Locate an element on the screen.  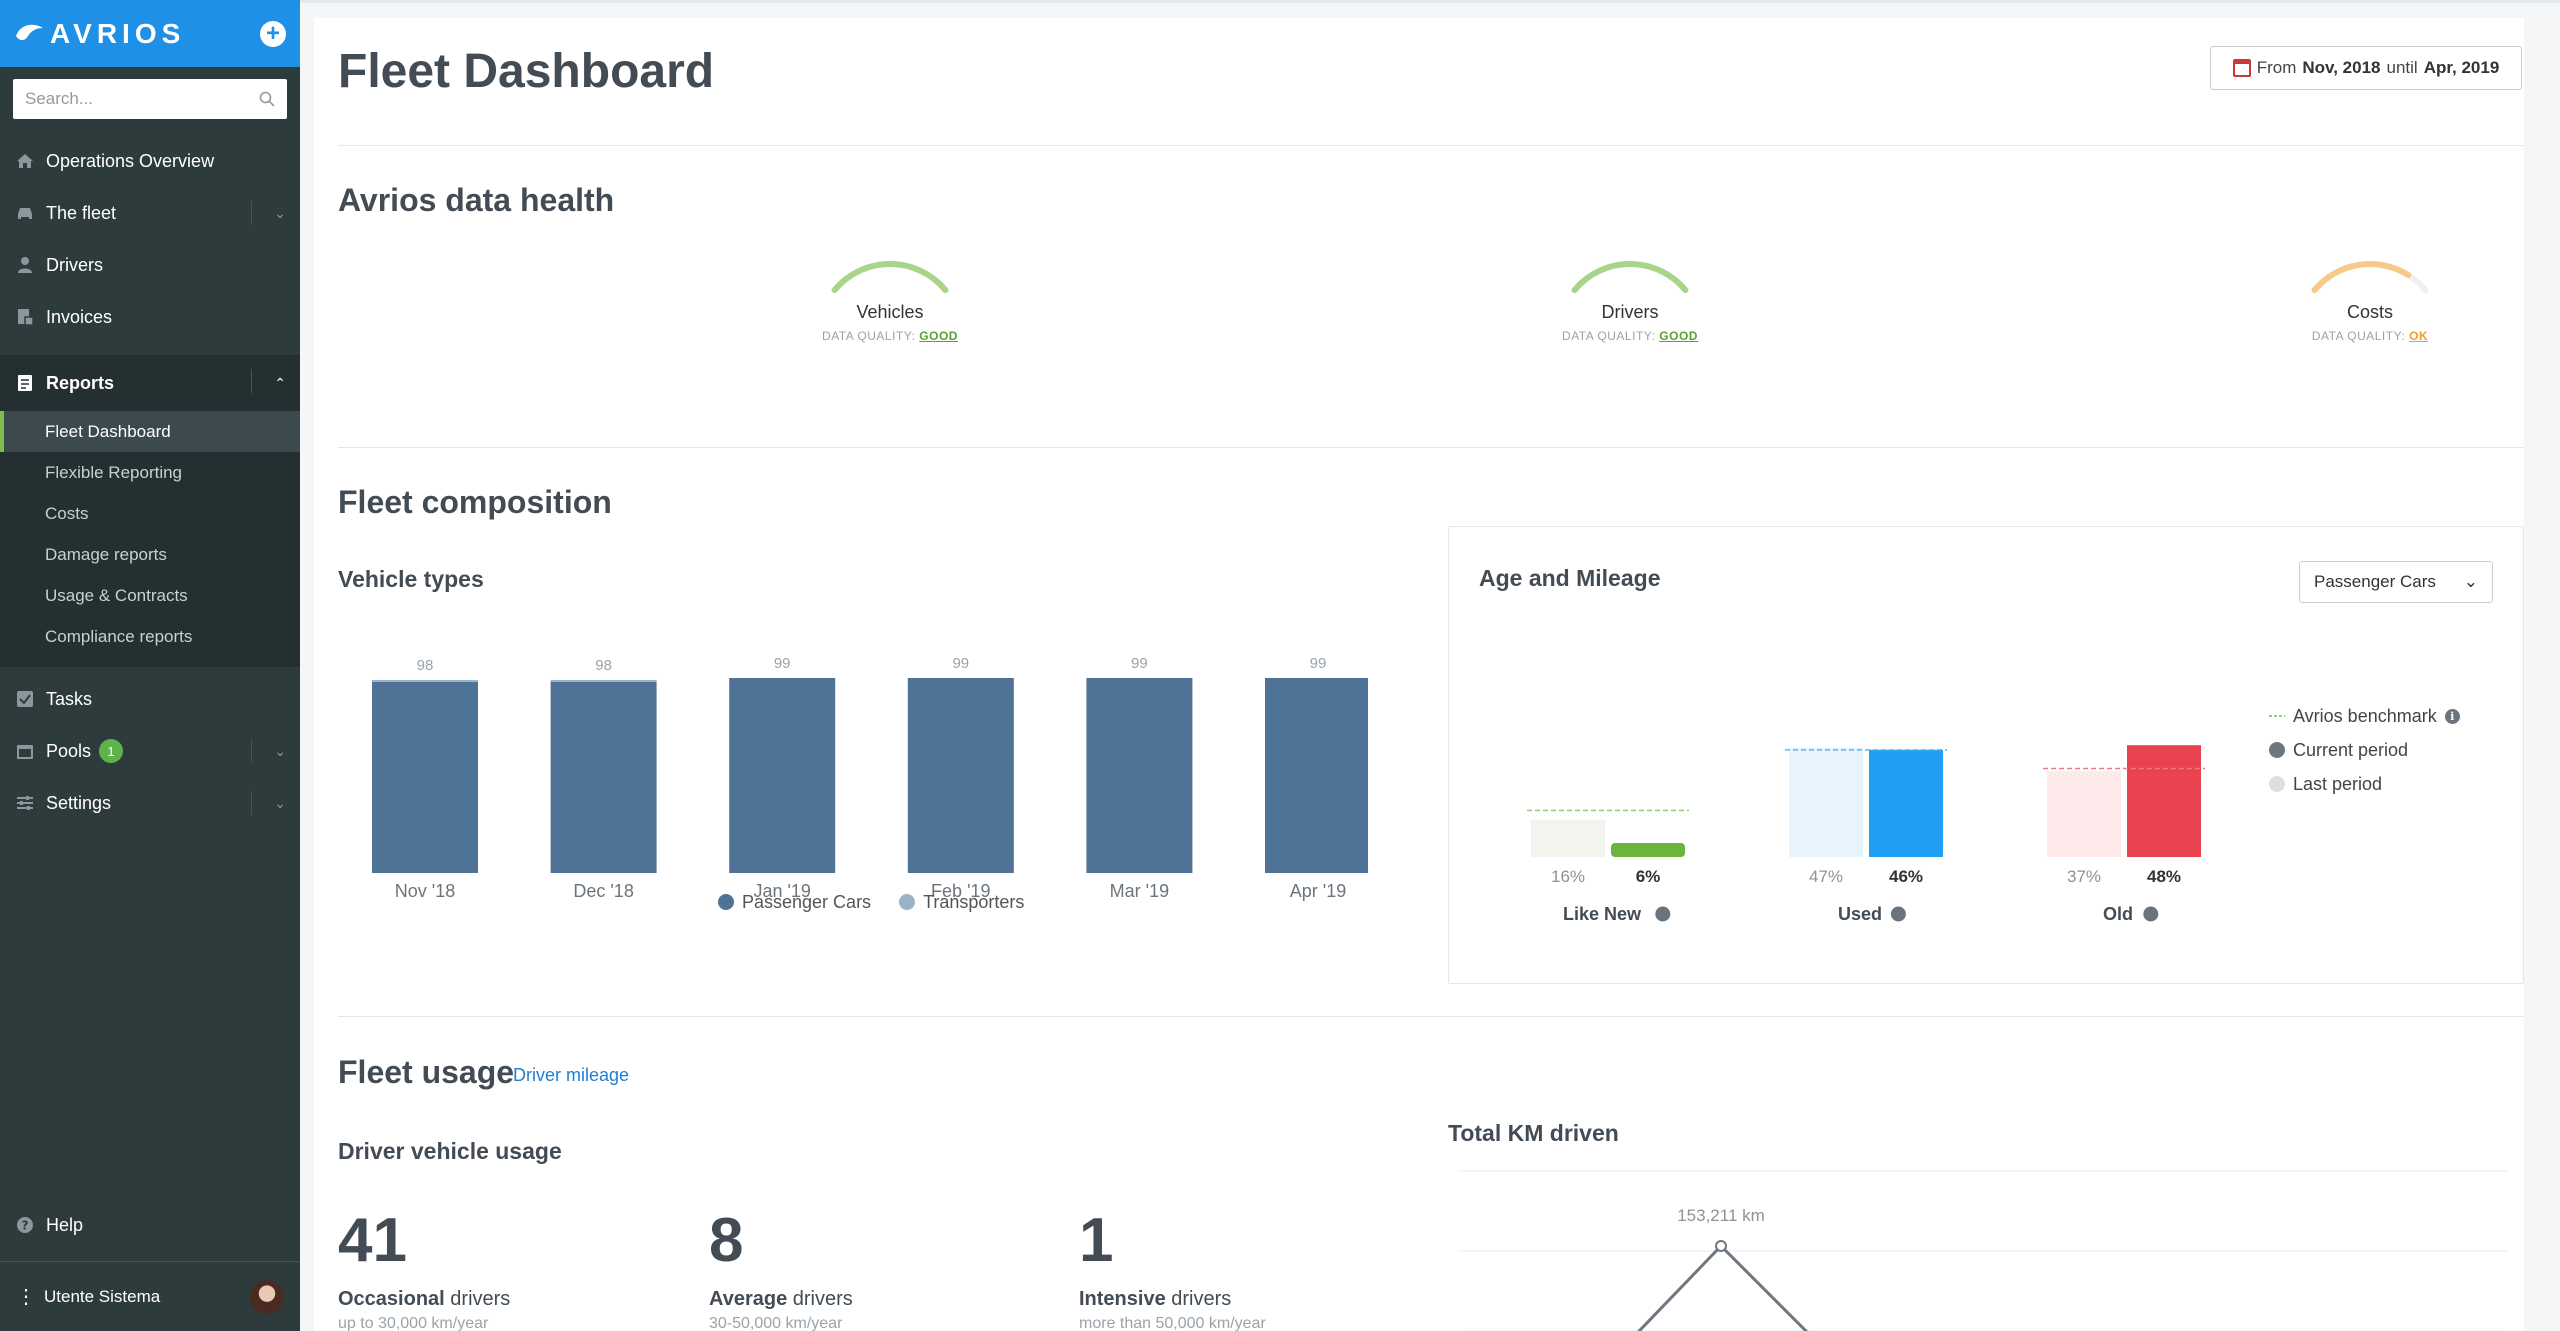
sidebar-subitem-fleet-dashboard: Fleet Dashboard is located at coordinates (150, 431).